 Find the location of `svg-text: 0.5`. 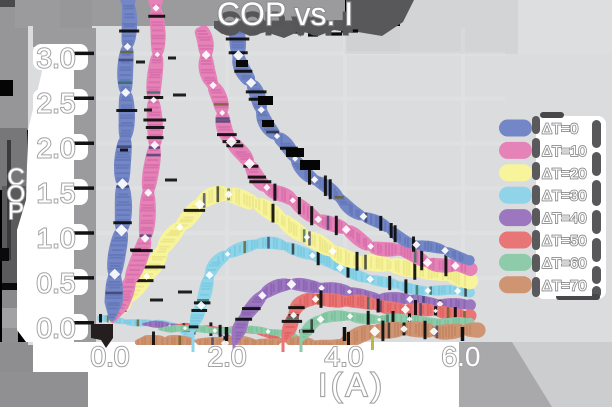

svg-text: 0.5 is located at coordinates (56, 283).